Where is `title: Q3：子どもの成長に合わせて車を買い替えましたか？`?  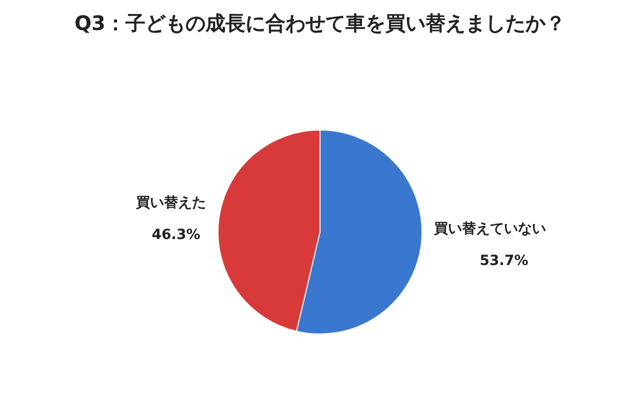 title: Q3：子どもの成長に合わせて車を買い替えましたか？ is located at coordinates (320, 23).